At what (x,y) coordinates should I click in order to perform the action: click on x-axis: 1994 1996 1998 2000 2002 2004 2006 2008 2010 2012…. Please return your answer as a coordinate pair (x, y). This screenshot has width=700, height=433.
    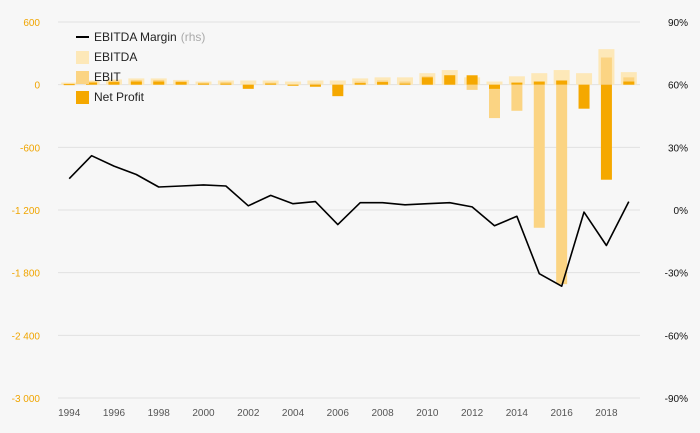
    Looking at the image, I should click on (338, 413).